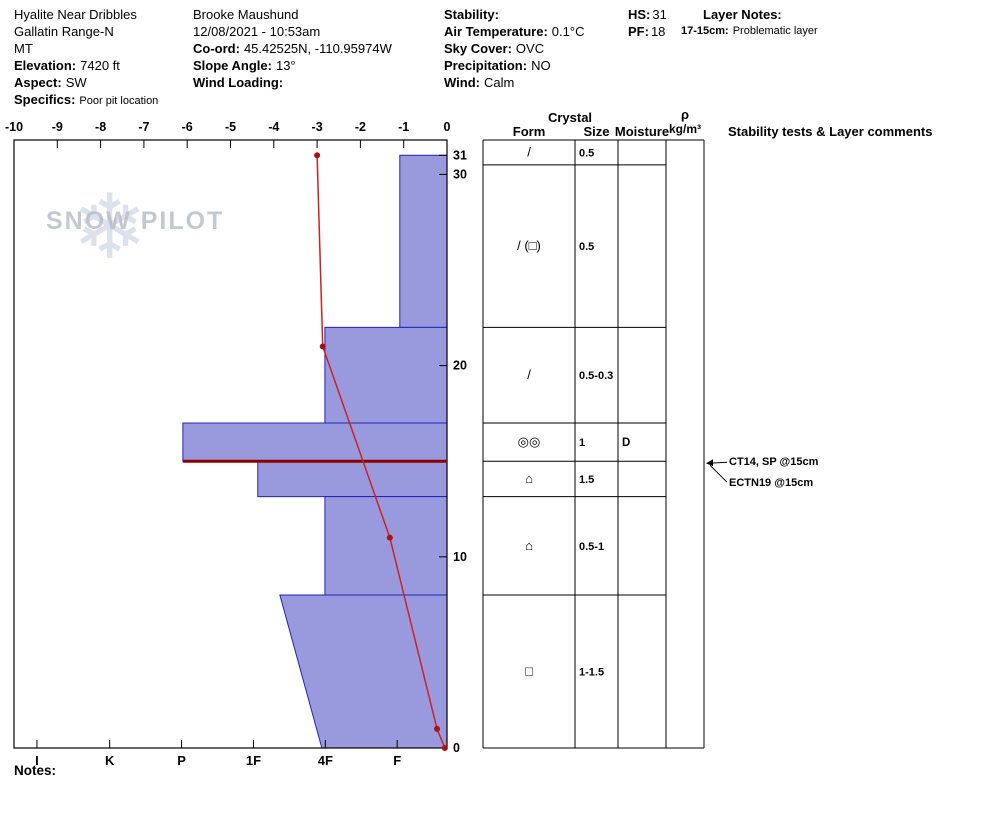 The height and width of the screenshot is (840, 994). I want to click on temp-tick-label: 0, so click(447, 127).